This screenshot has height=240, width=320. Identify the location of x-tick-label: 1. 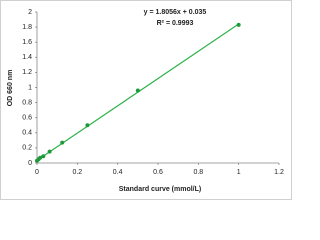
(239, 172).